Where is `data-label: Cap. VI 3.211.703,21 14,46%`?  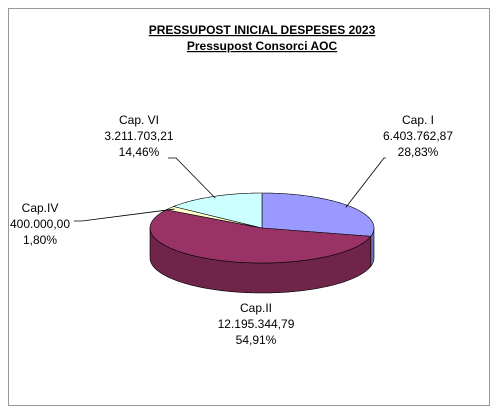
data-label: Cap. VI 3.211.703,21 14,46% is located at coordinates (139, 136).